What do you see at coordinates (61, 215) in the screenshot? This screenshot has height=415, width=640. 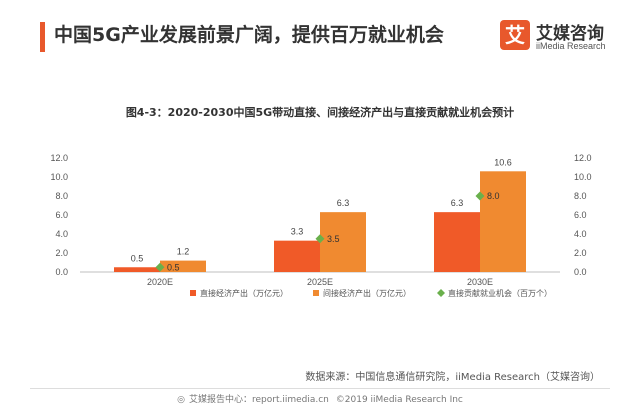 I see `y-tick-label: 6.0` at bounding box center [61, 215].